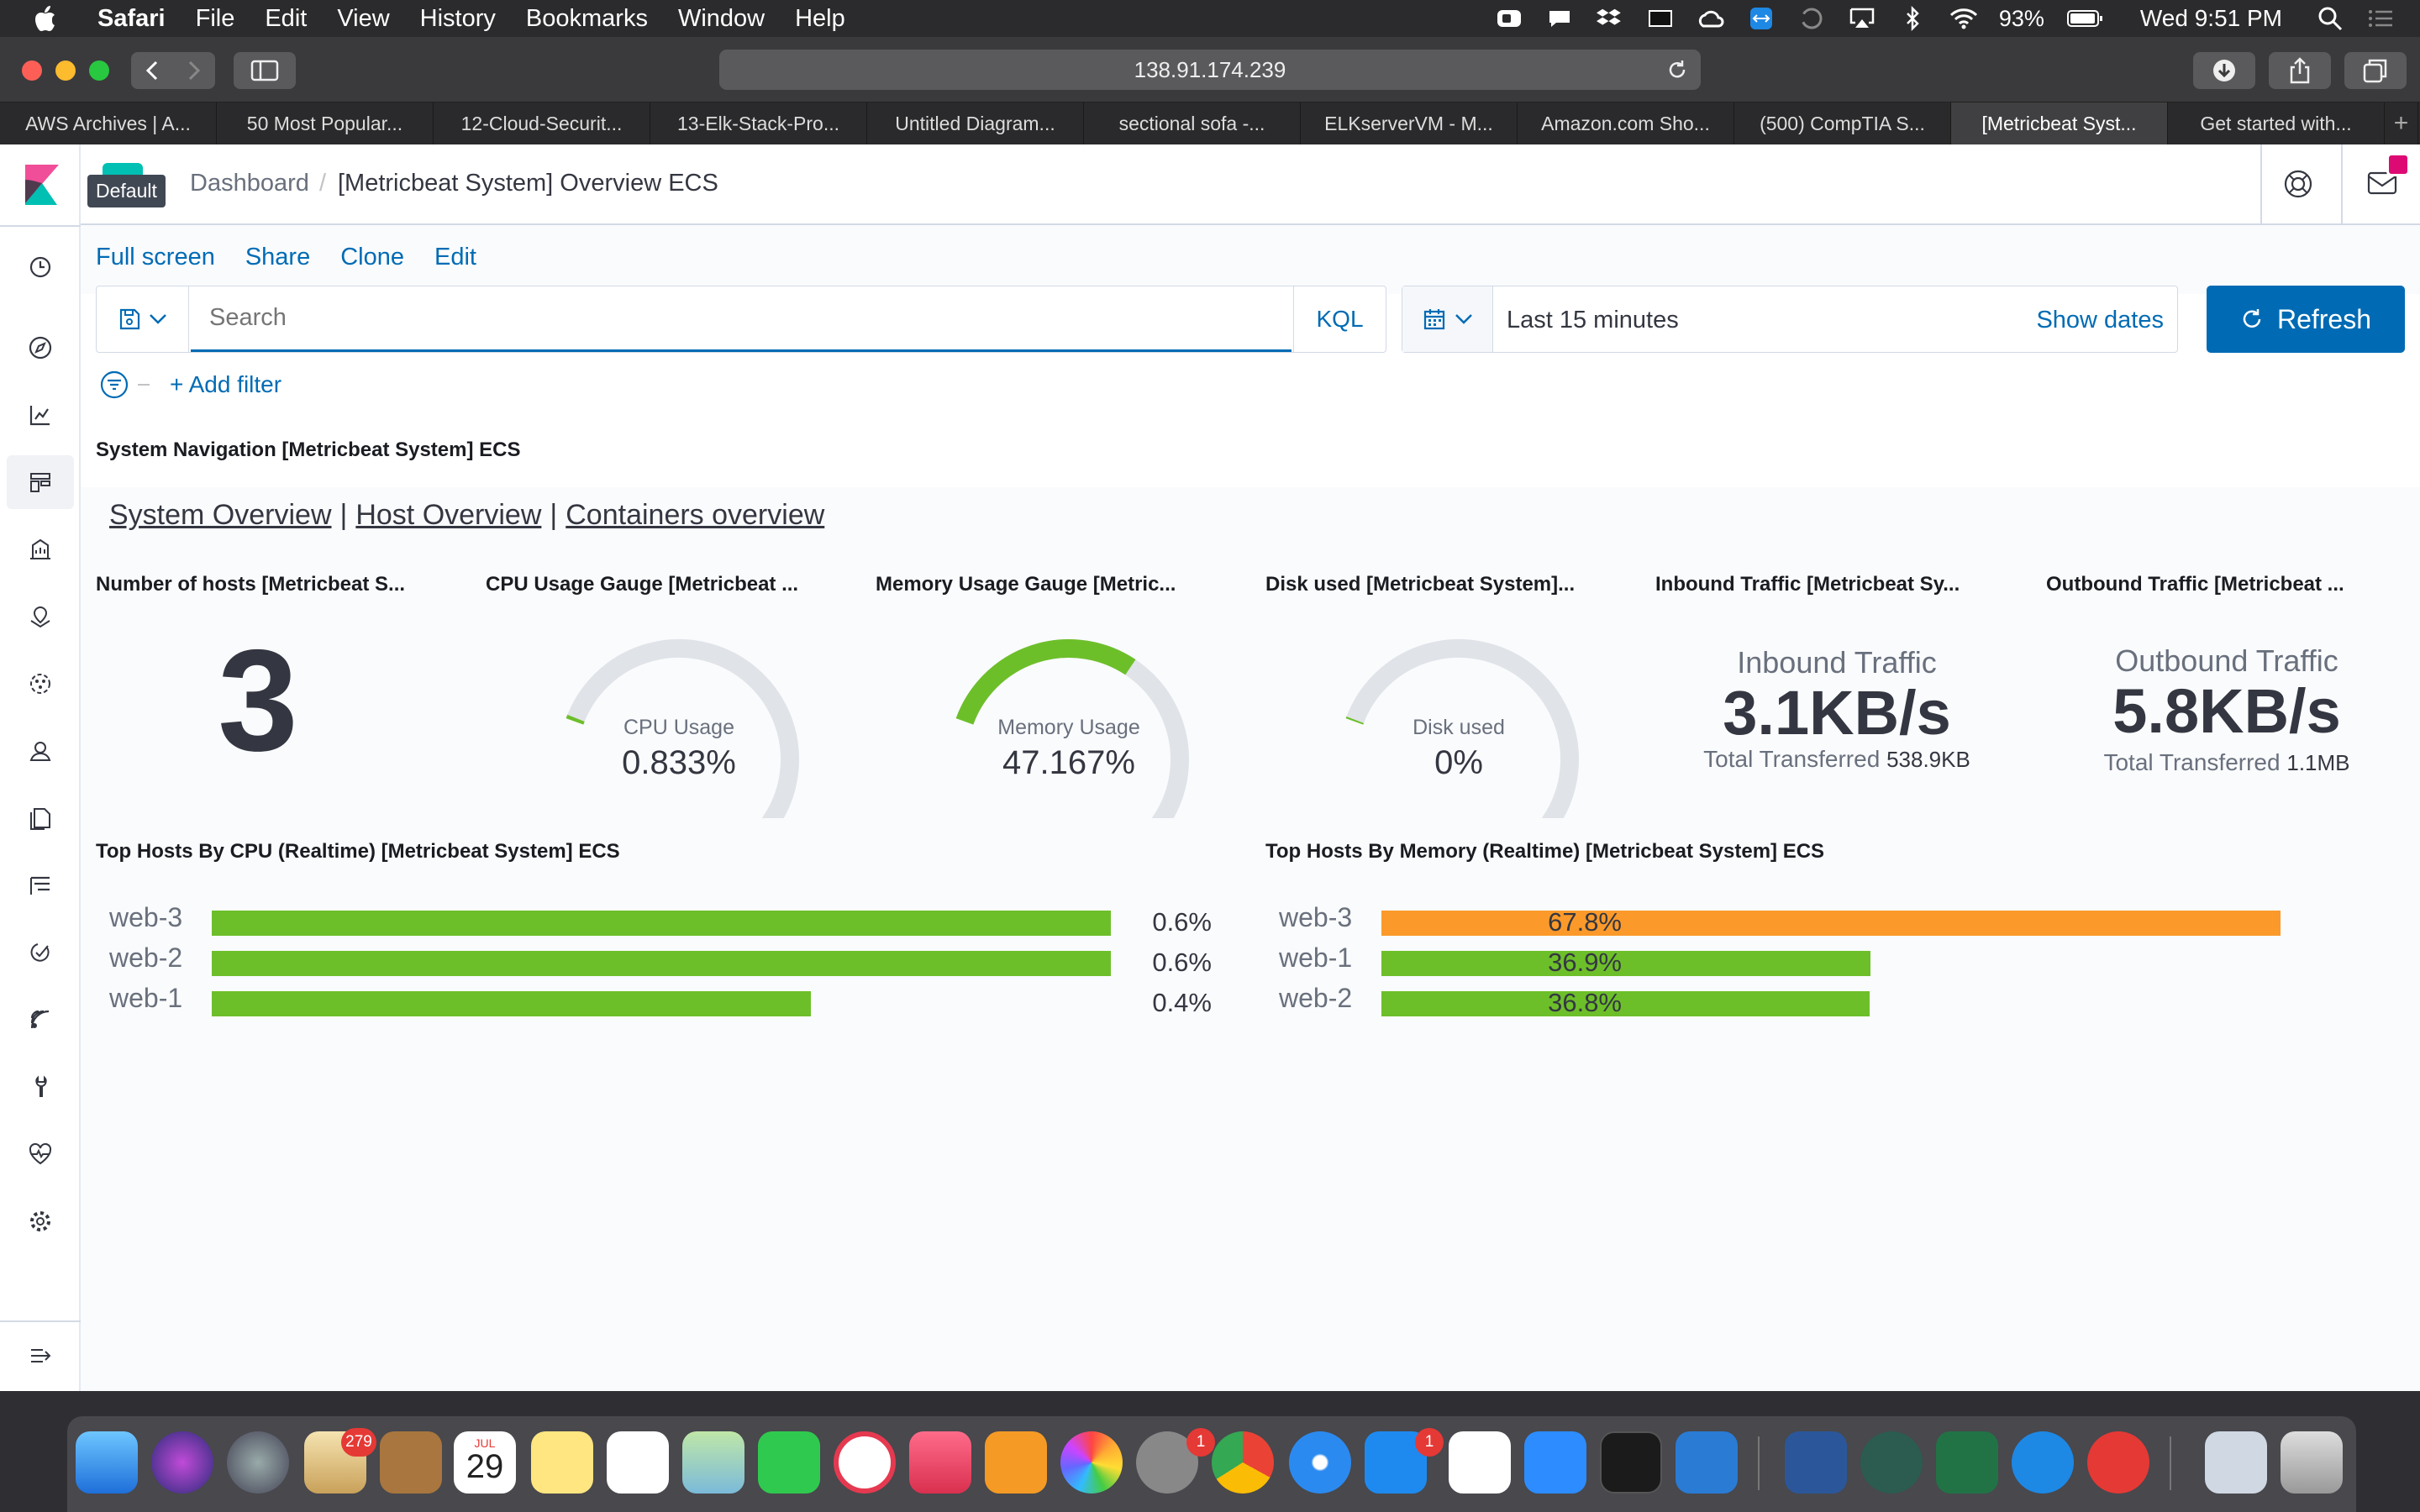 Image resolution: width=2420 pixels, height=1512 pixels. I want to click on airplay-tray-icon, so click(1862, 18).